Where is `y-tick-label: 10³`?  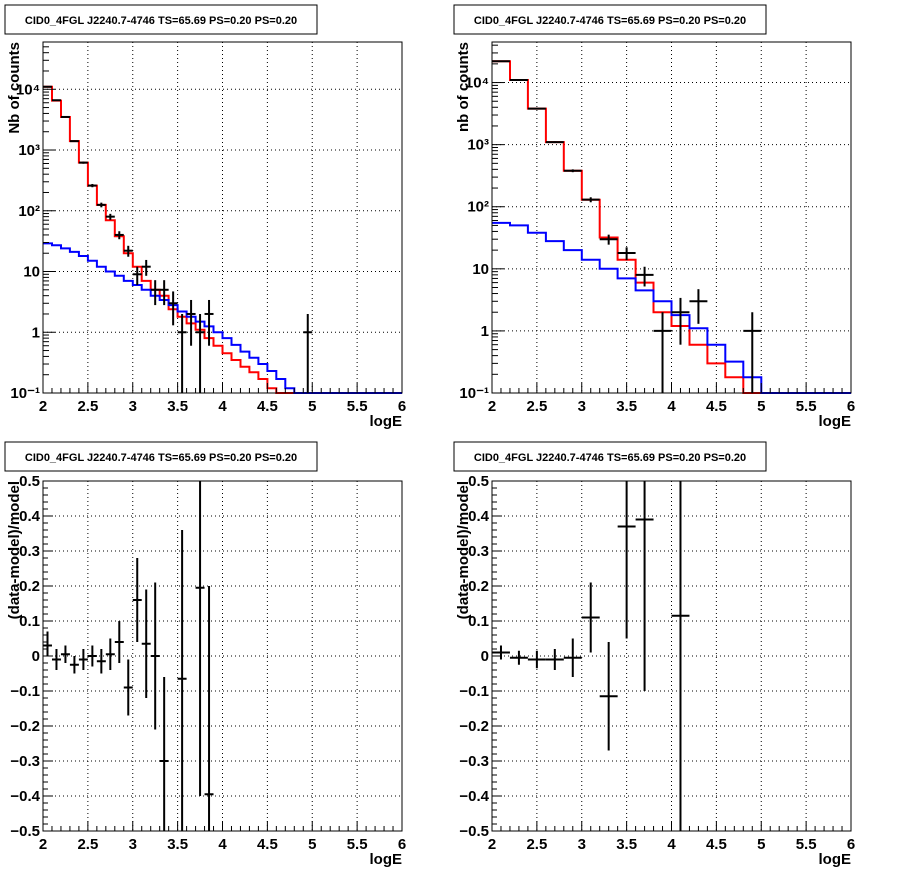 y-tick-label: 10³ is located at coordinates (29, 150).